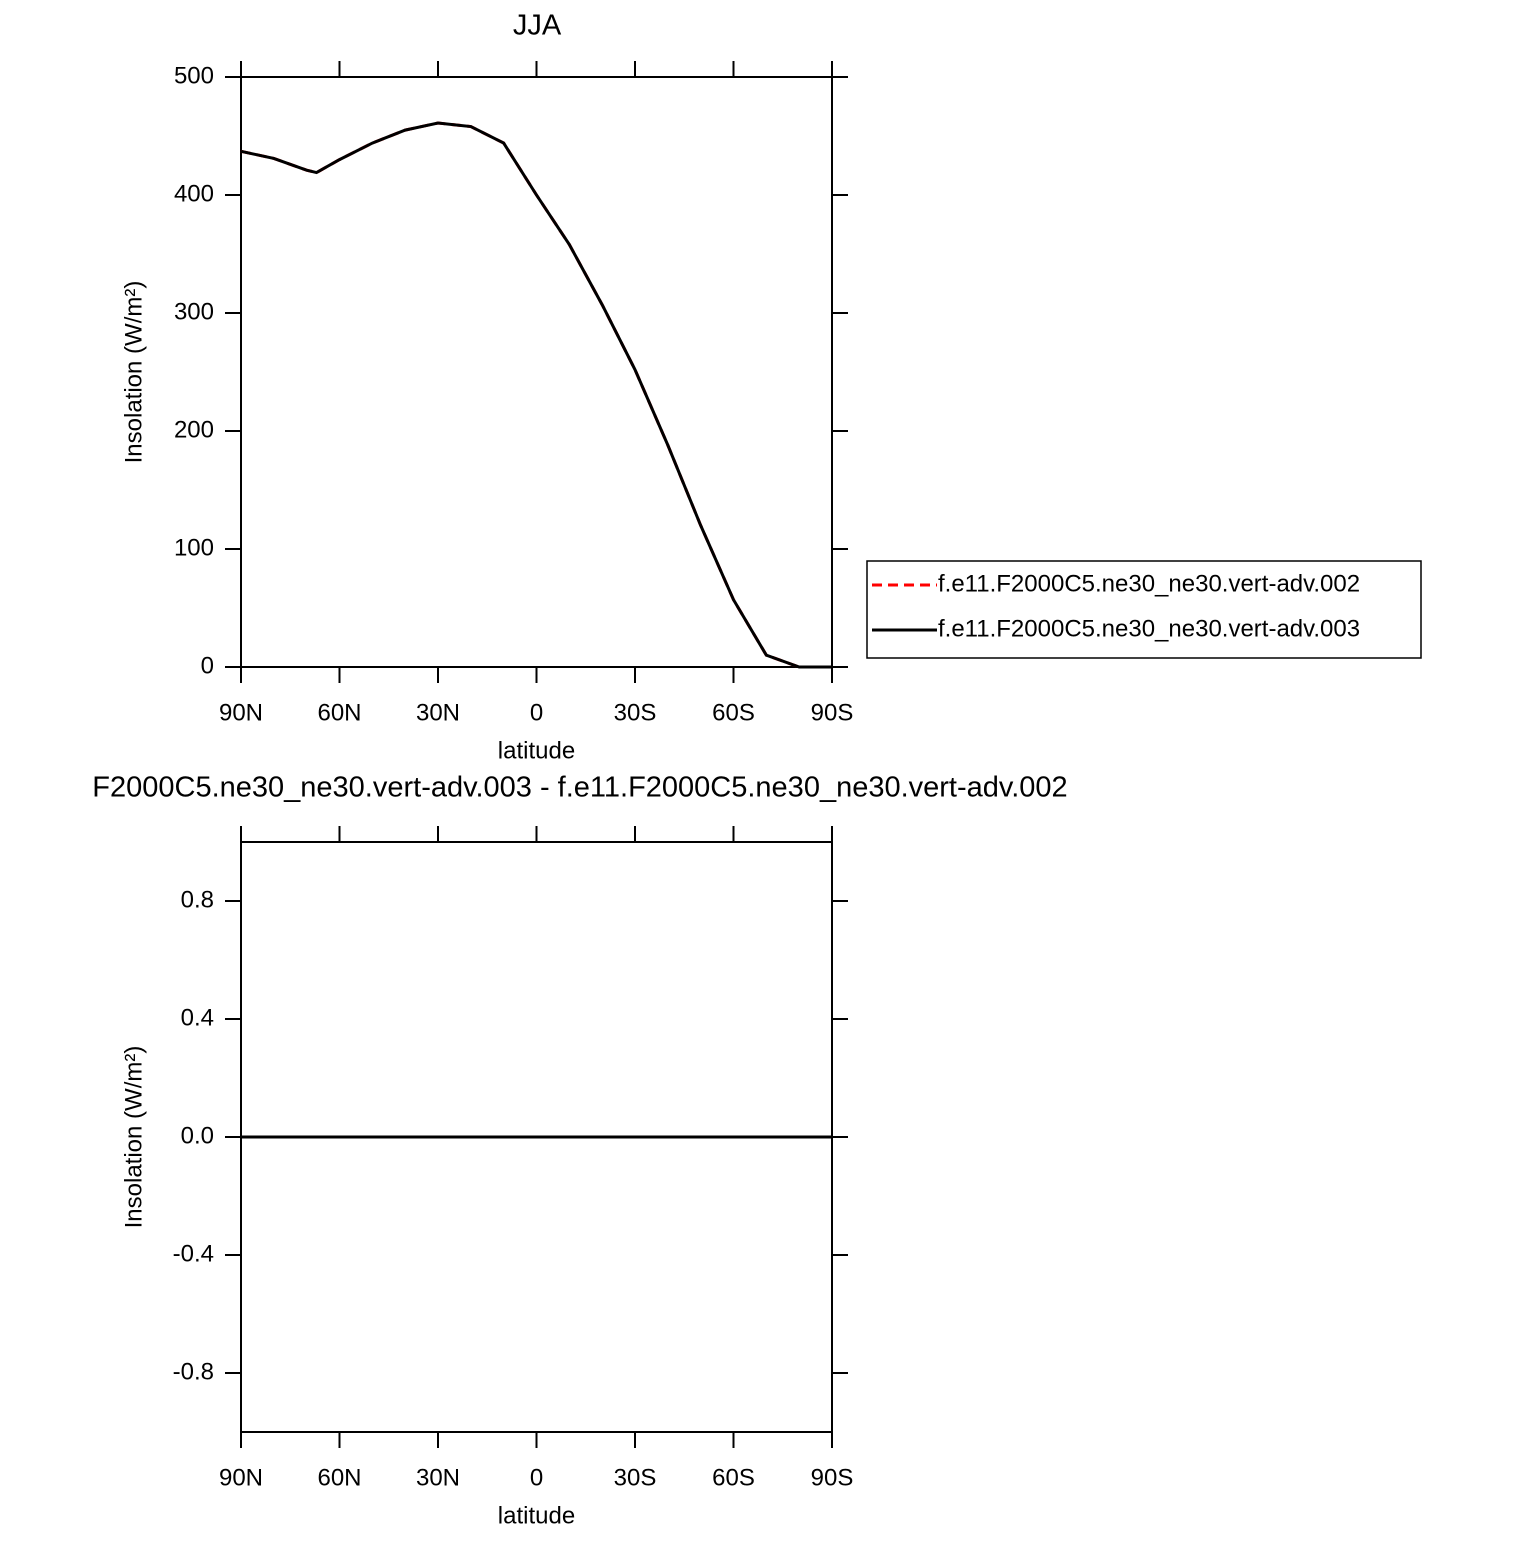  I want to click on legend-label: f.e11.F2000C5.ne30_ne30.vert-adv.003, so click(1149, 628).